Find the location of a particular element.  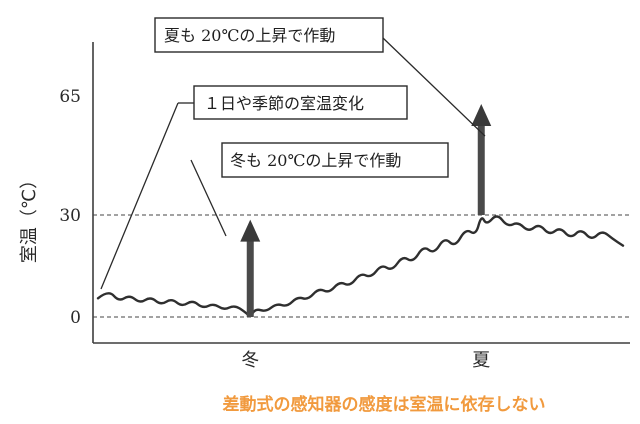

callout-text: 冬も 20℃の上昇で作動 is located at coordinates (315, 160).